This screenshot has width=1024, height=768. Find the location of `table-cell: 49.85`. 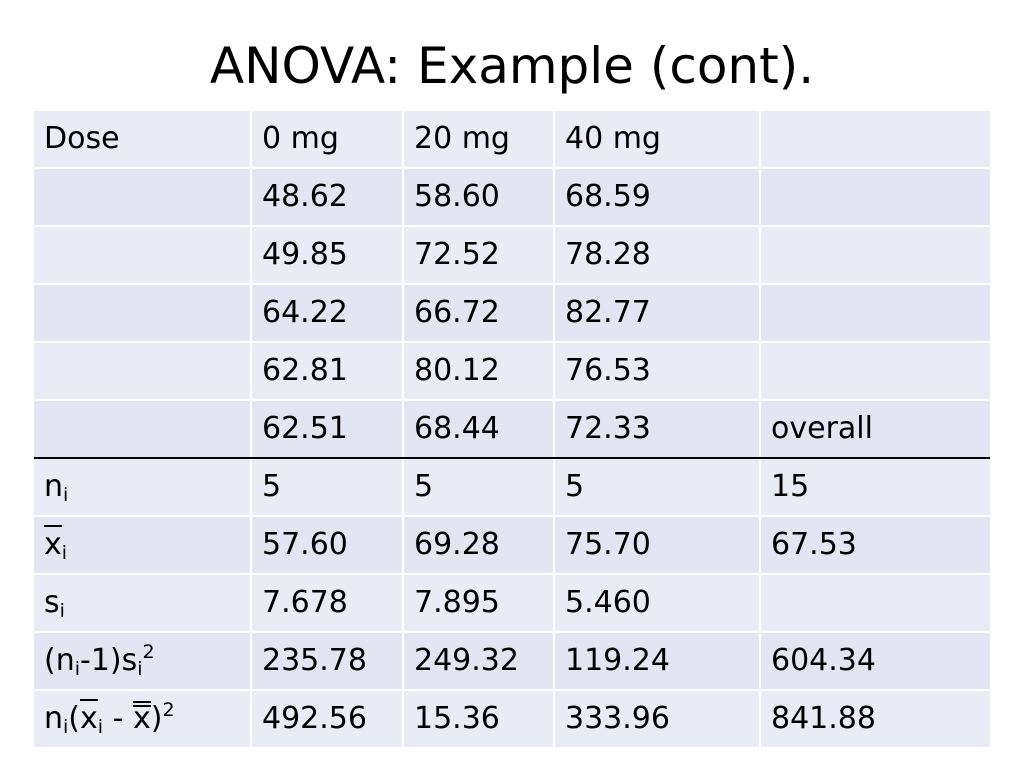

table-cell: 49.85 is located at coordinates (327, 255).